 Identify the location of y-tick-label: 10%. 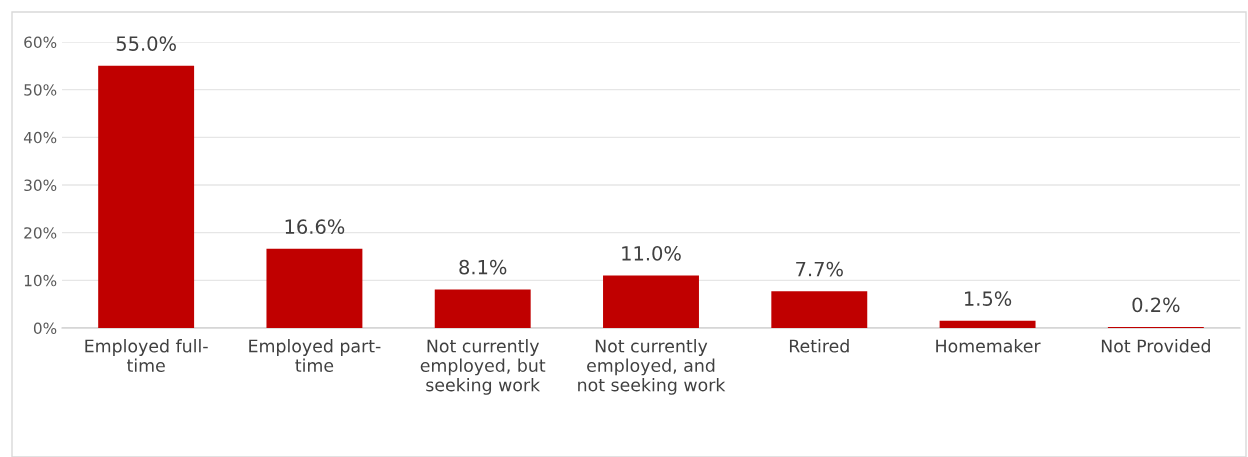
(40, 280).